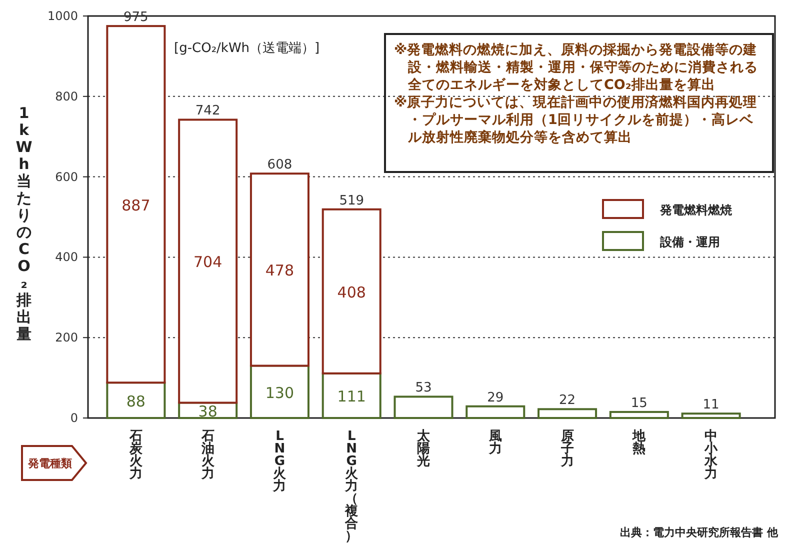 The width and height of the screenshot is (787, 544). Describe the element at coordinates (279, 271) in the screenshot. I see `data-label: 478` at that location.